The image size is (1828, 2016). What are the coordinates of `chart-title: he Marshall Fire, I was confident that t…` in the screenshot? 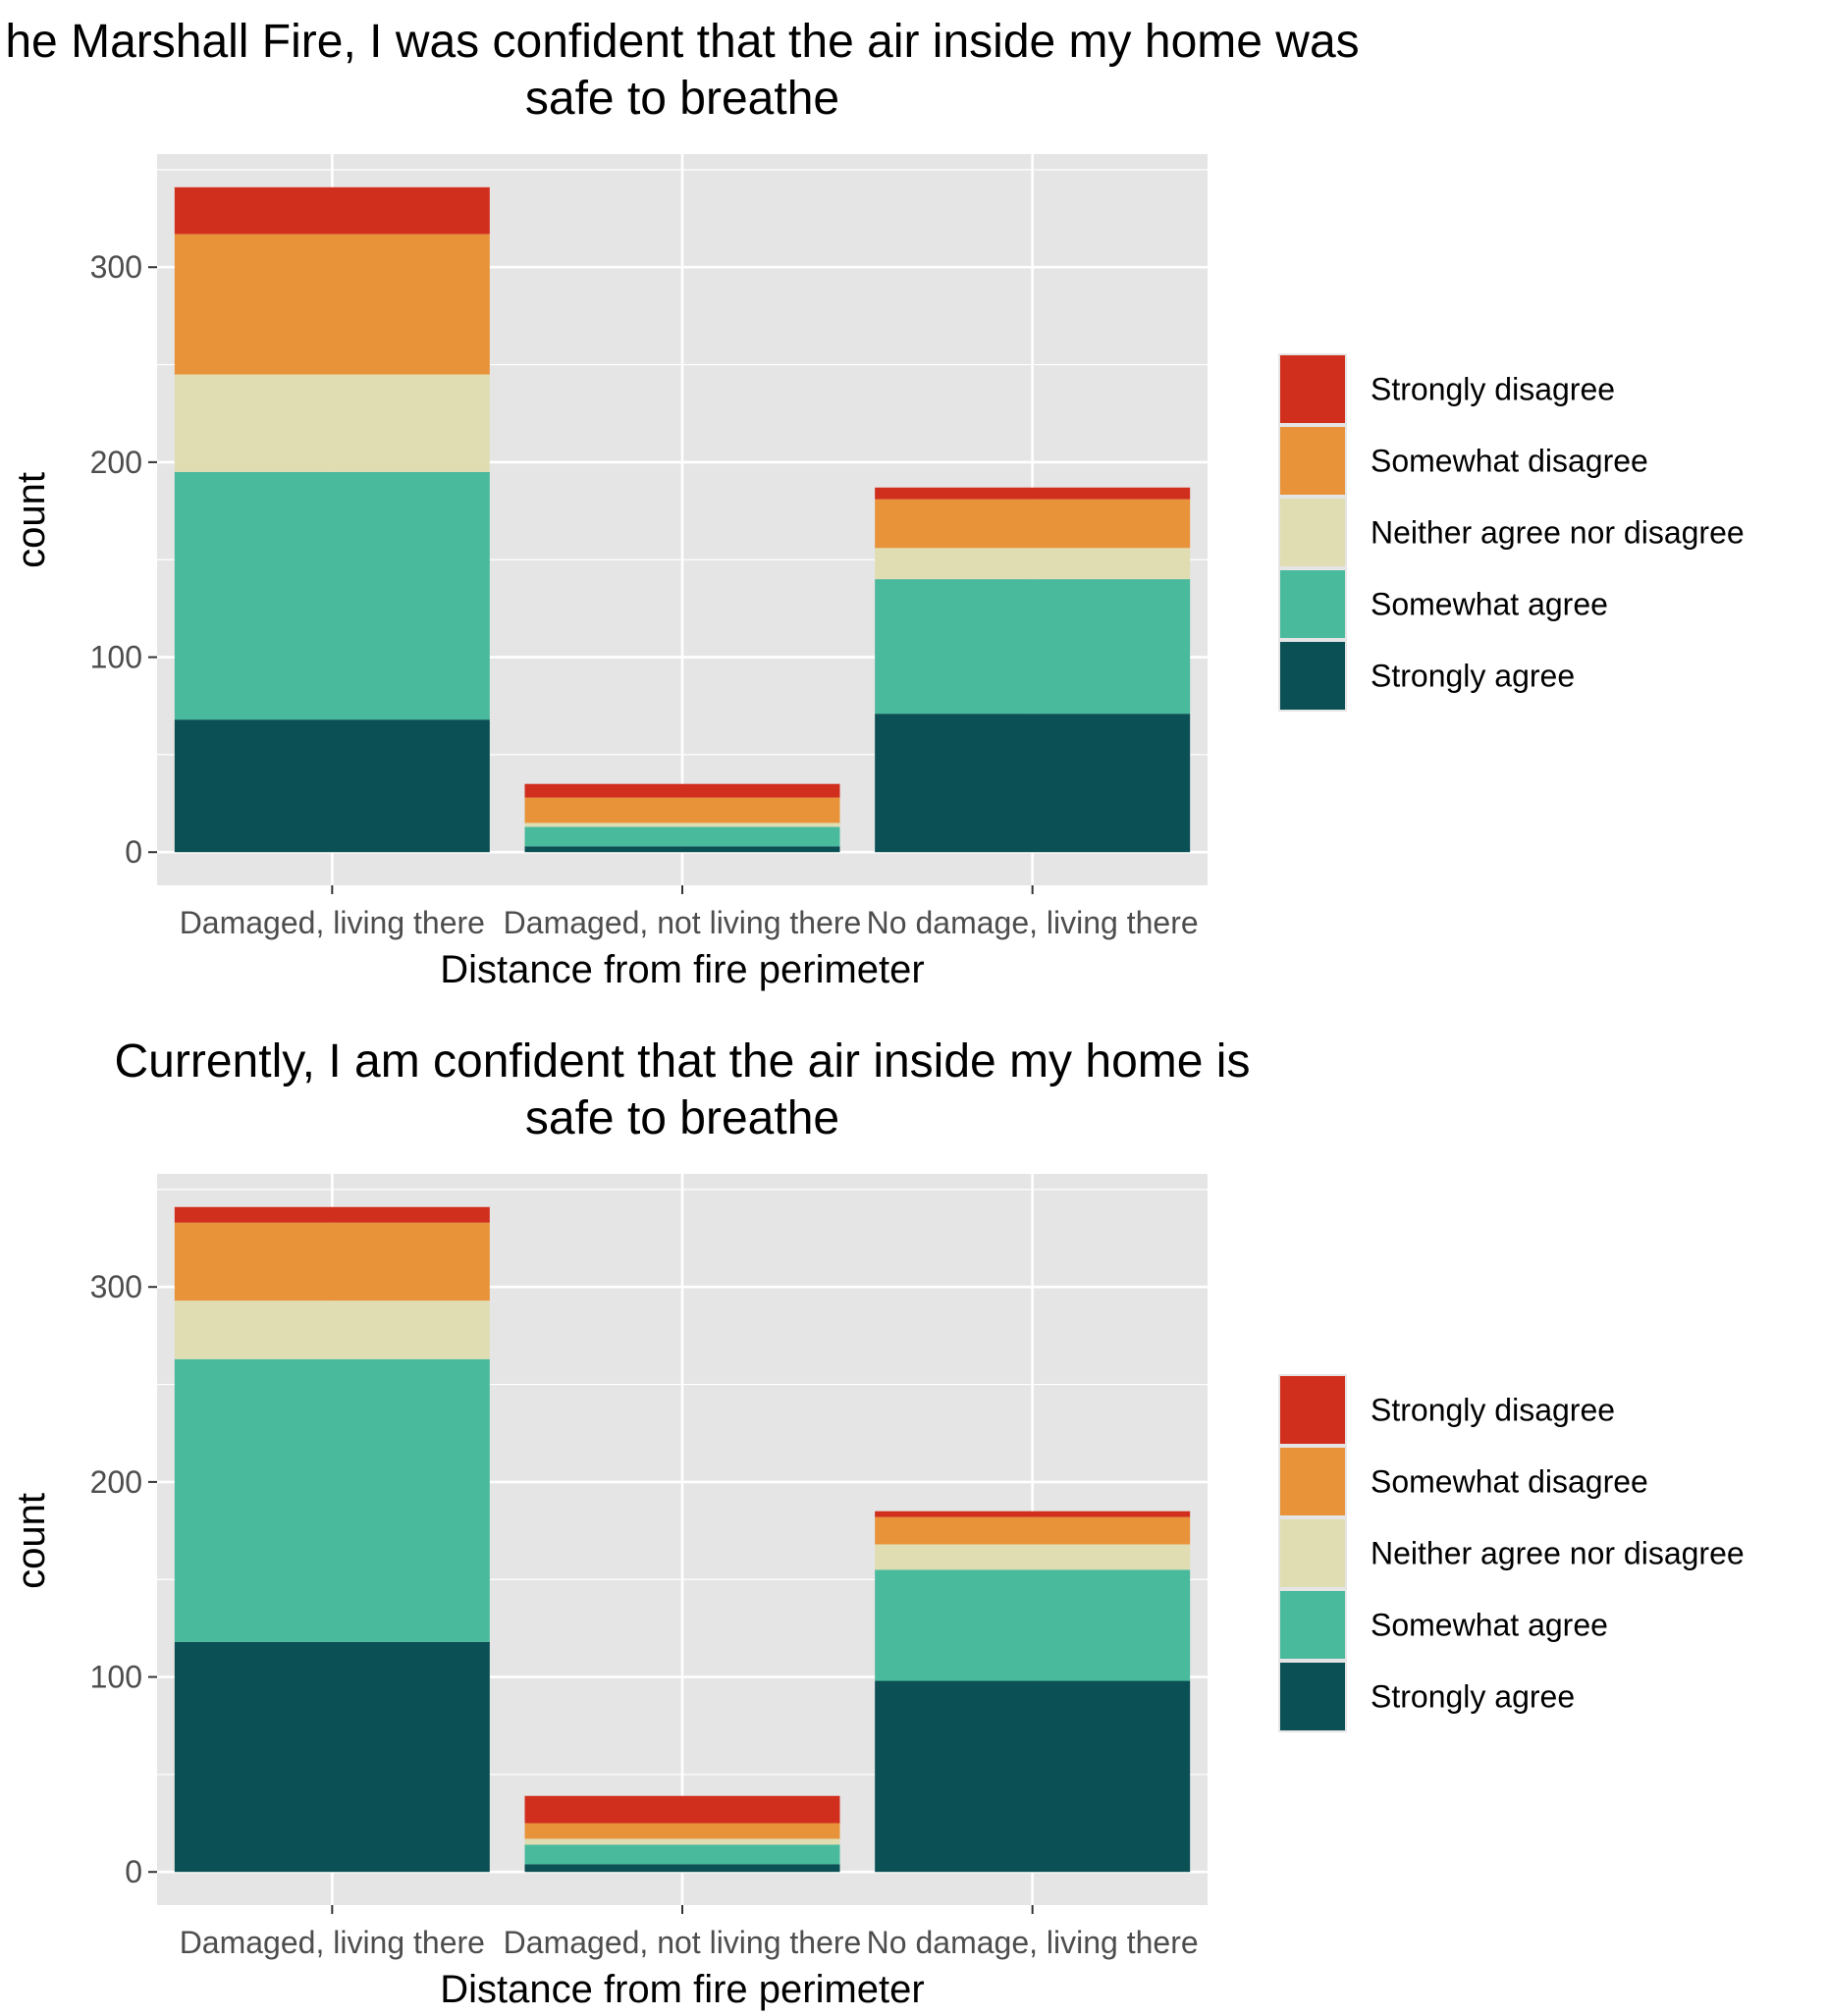 It's located at (682, 42).